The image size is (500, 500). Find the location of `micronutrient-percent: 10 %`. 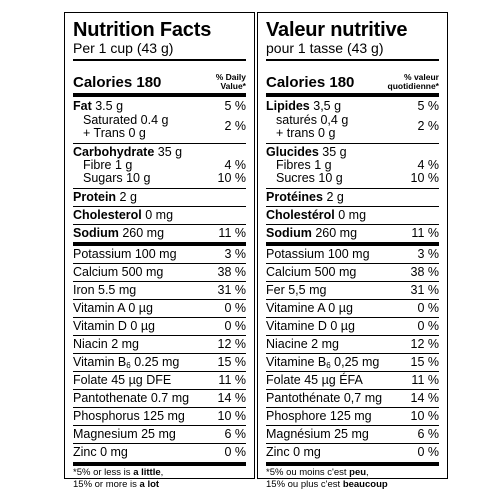

micronutrient-percent: 10 % is located at coordinates (425, 416).